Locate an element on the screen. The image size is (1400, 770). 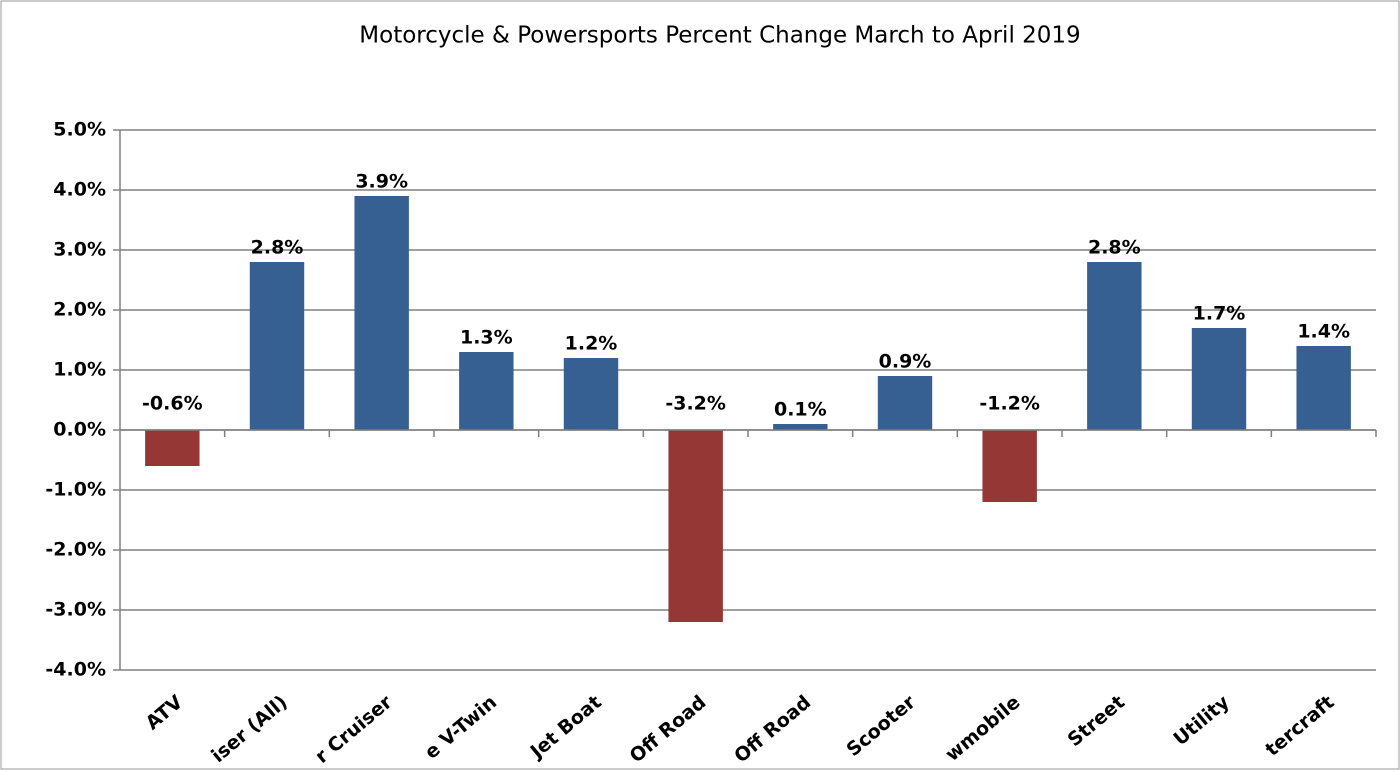
data-label: 1.2% is located at coordinates (591, 344).